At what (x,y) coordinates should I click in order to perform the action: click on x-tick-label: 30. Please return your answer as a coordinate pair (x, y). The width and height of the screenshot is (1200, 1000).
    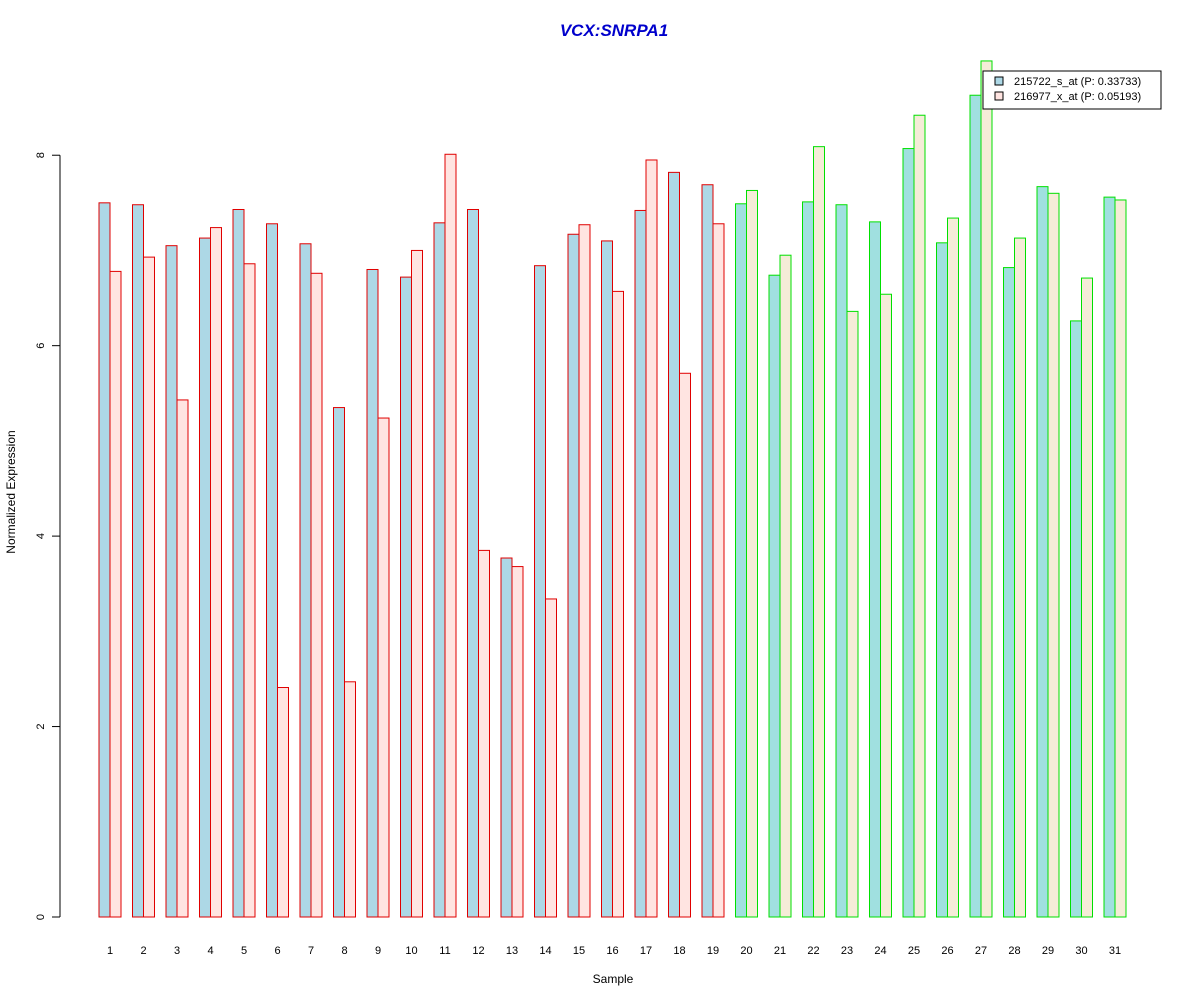
    Looking at the image, I should click on (1081, 951).